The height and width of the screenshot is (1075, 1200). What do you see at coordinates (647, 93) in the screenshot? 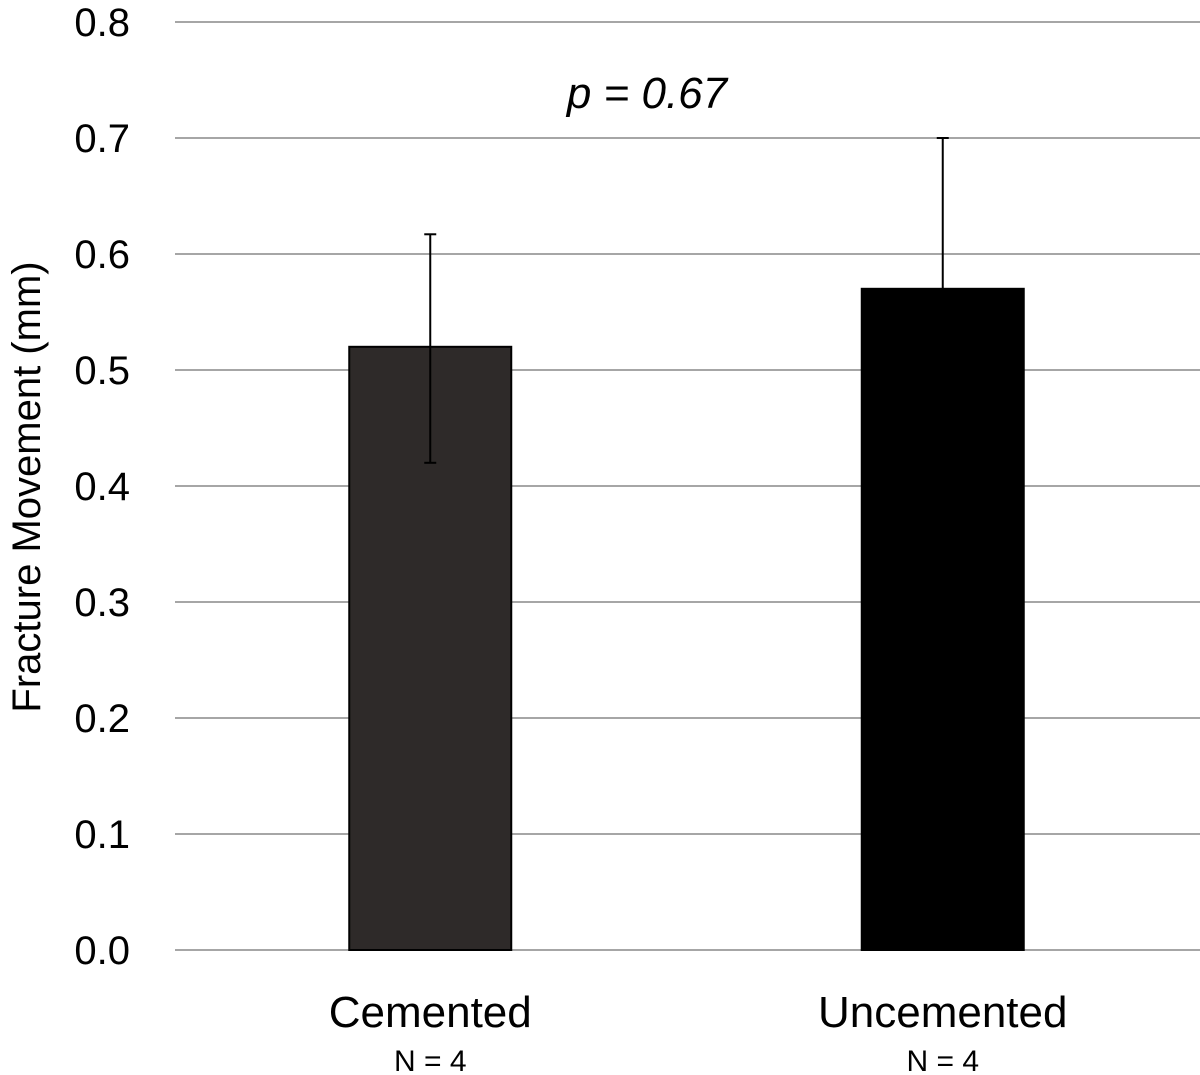
I see `p-value-annotation: p = 0.67` at bounding box center [647, 93].